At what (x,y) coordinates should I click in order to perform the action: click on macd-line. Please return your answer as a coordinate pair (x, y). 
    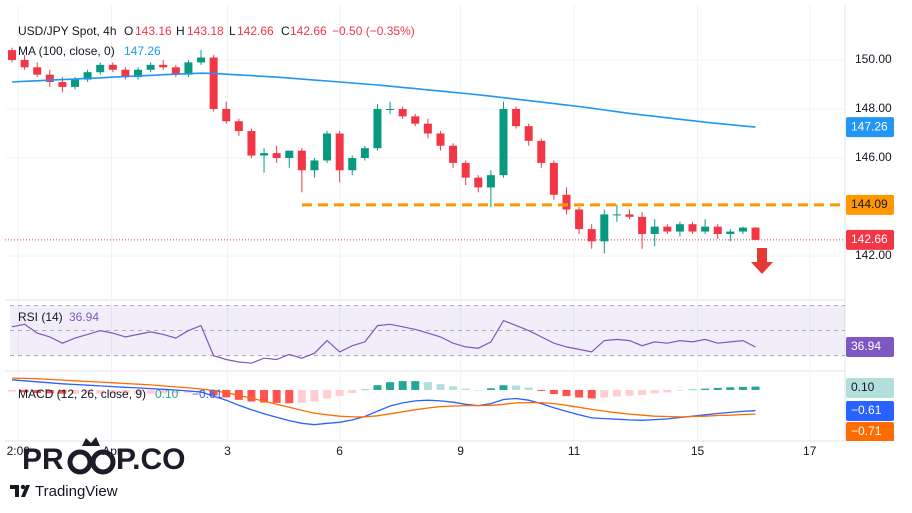
    Looking at the image, I should click on (383, 402).